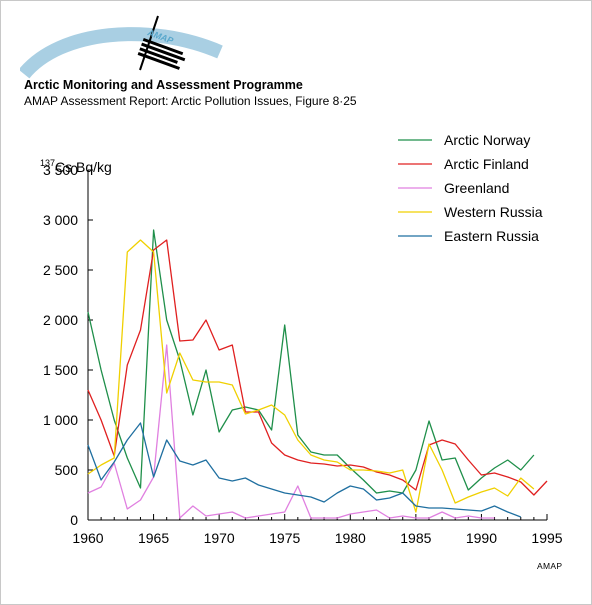 Image resolution: width=592 pixels, height=605 pixels. Describe the element at coordinates (491, 236) in the screenshot. I see `legend-label: Eastern Russia` at that location.